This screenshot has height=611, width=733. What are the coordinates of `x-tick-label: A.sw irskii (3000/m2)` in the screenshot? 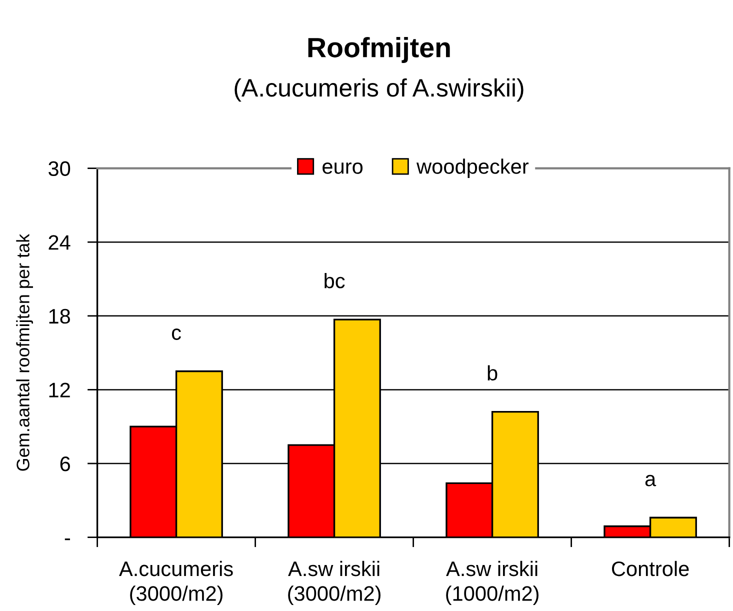 It's located at (334, 583).